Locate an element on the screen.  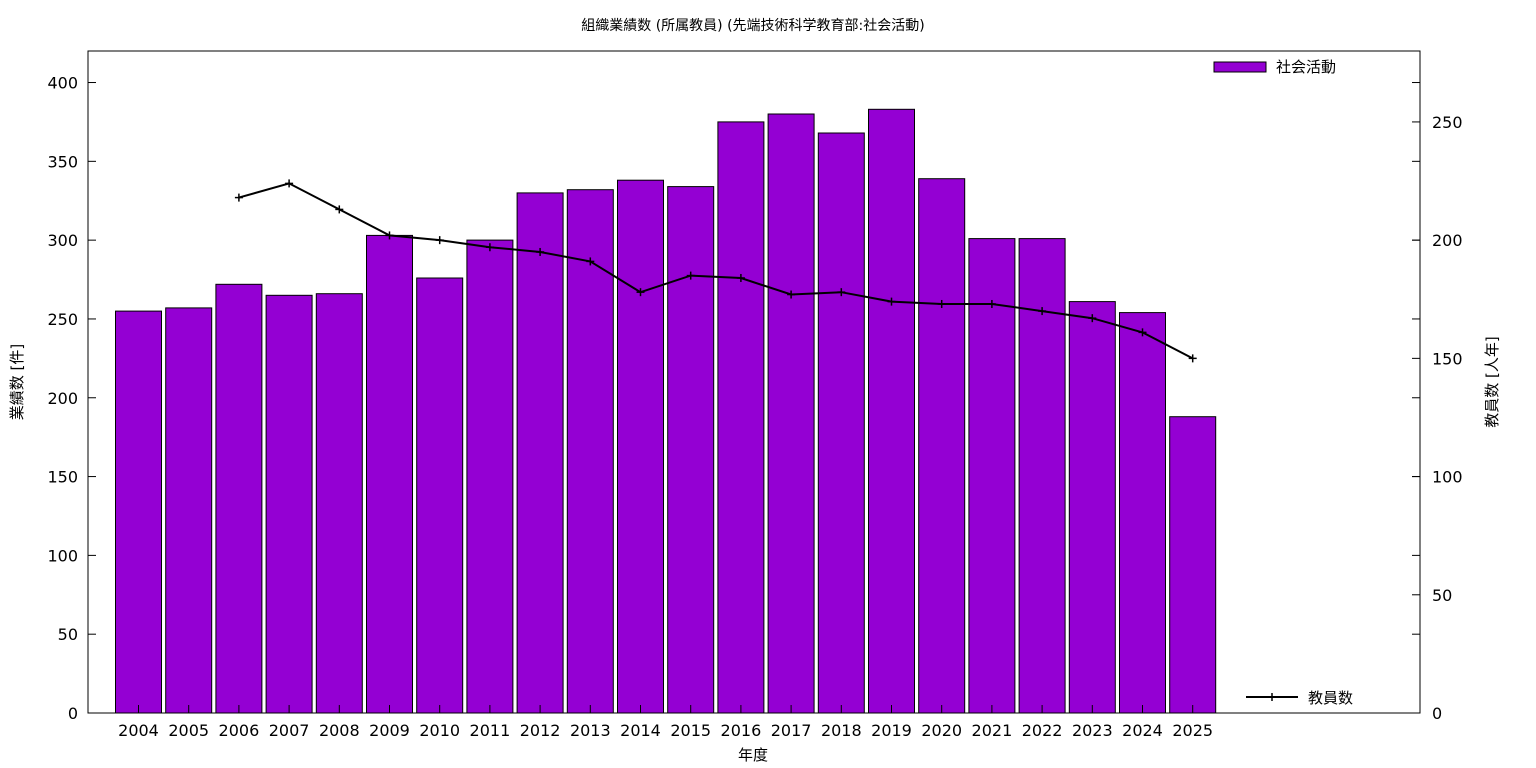
line-point-2006 is located at coordinates (238, 197).